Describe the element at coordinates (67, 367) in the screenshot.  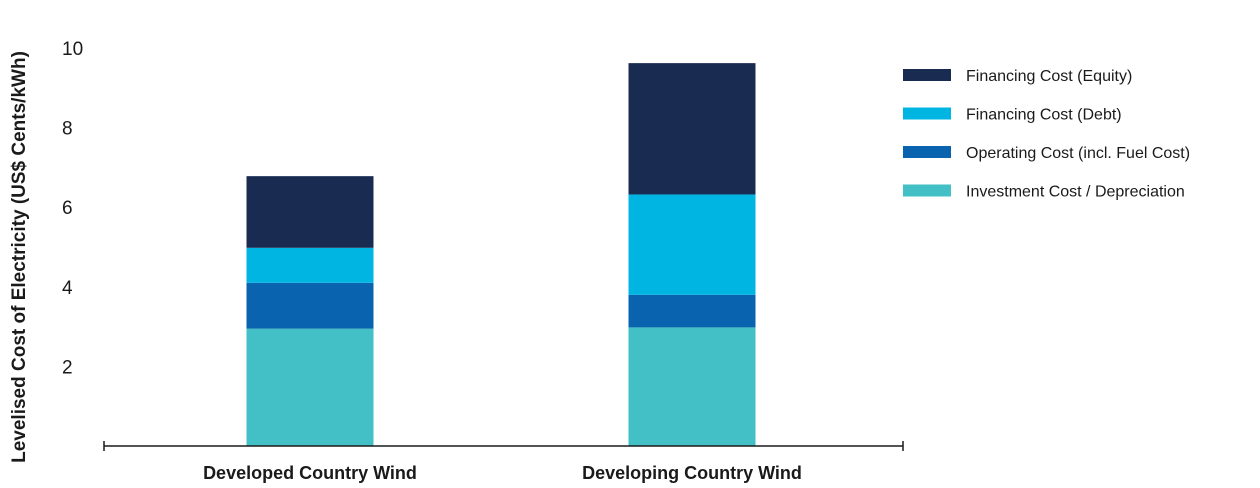
I see `y-tick-label: 2` at that location.